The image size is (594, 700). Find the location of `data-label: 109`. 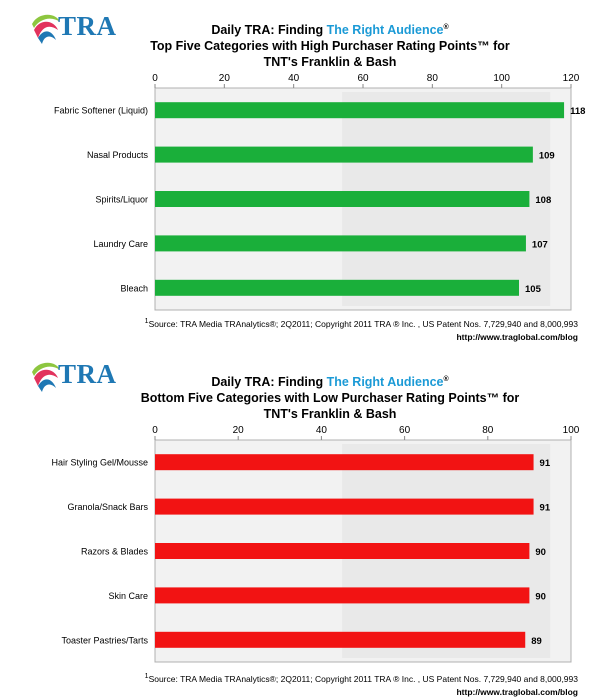

data-label: 109 is located at coordinates (547, 156).